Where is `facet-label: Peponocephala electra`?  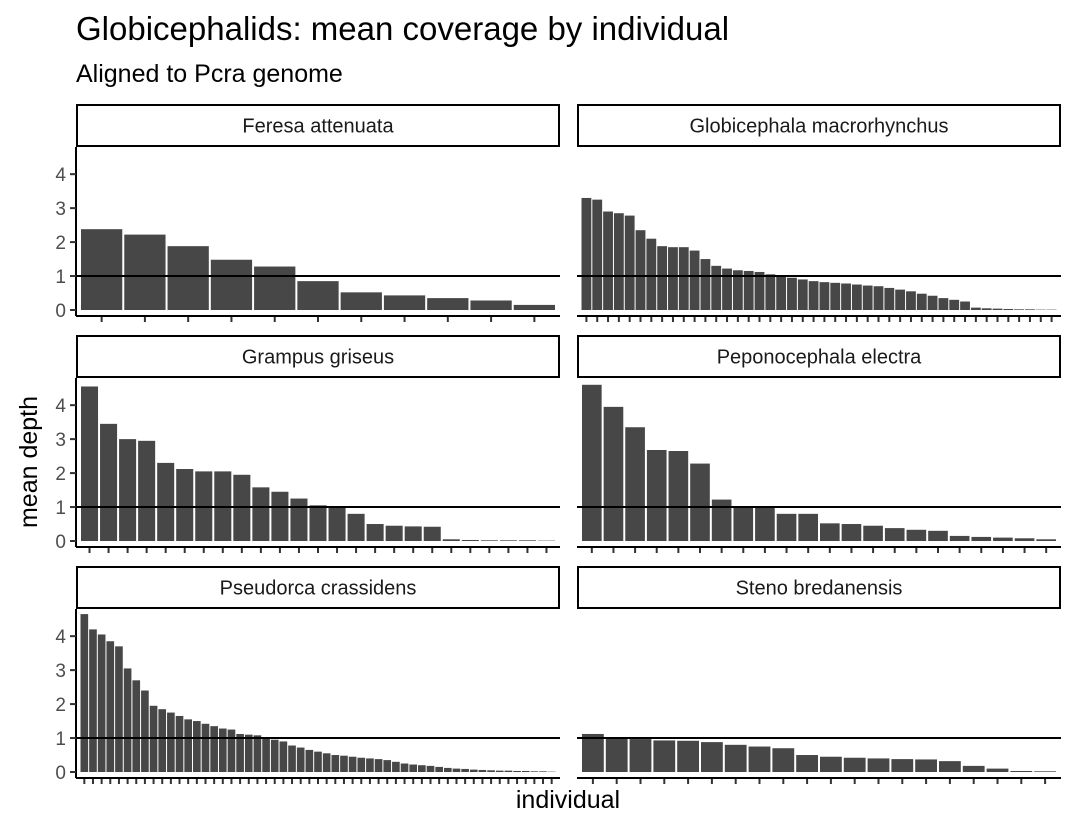
facet-label: Peponocephala electra is located at coordinates (819, 358).